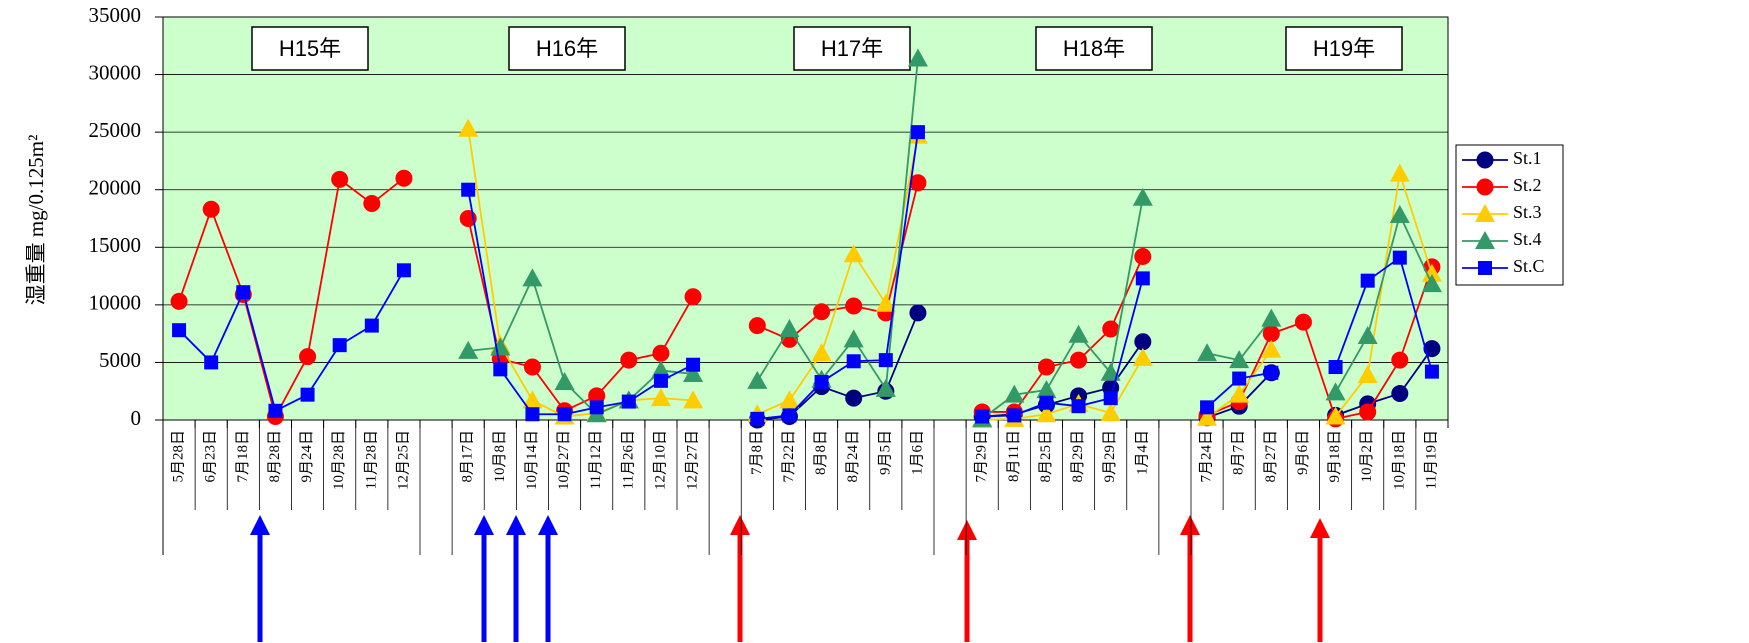  Describe the element at coordinates (403, 460) in the screenshot. I see `x-tick-label: 12月25日` at that location.